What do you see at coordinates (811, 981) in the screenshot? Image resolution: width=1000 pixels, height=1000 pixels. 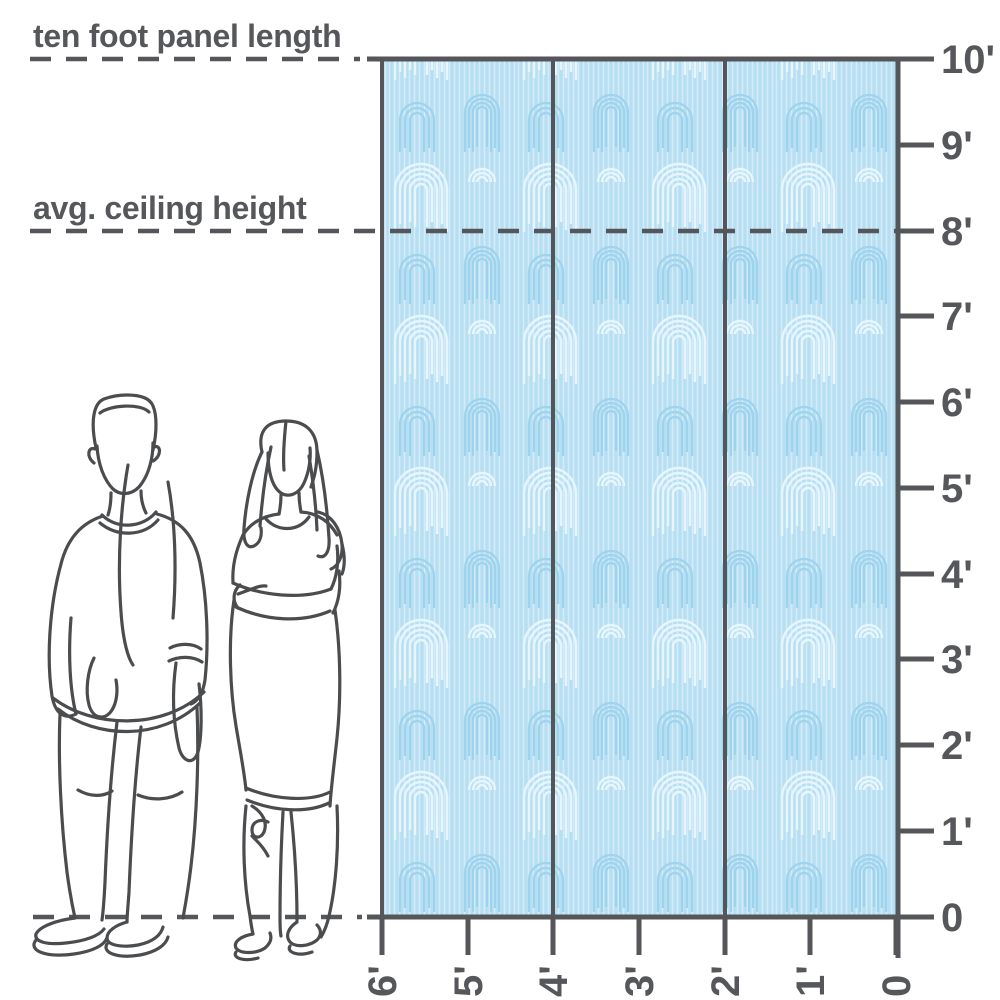 I see `hruler-label-1ft: 1'` at bounding box center [811, 981].